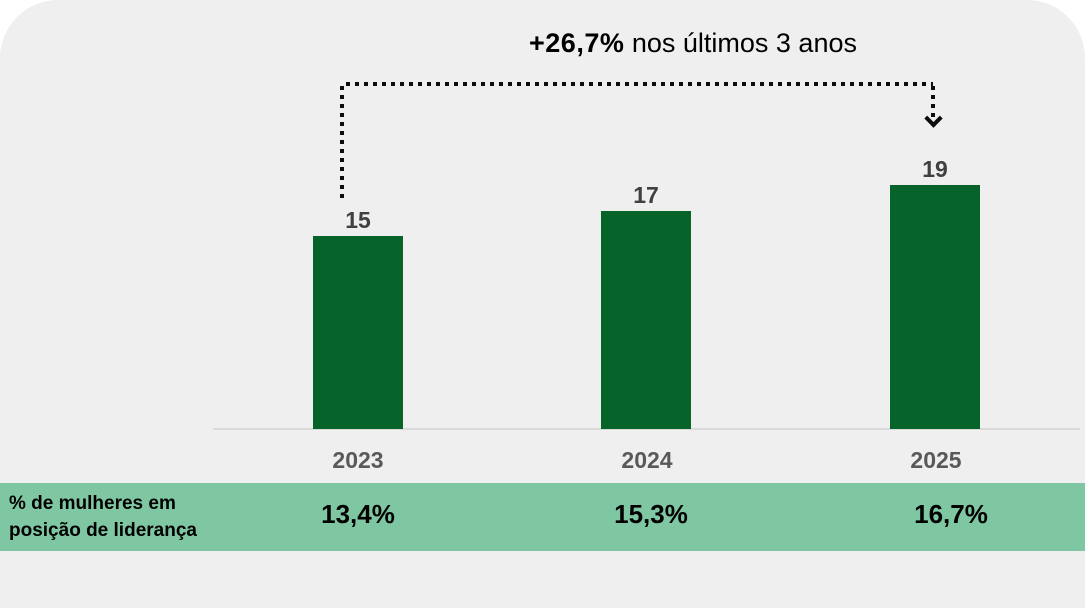  Describe the element at coordinates (646, 320) in the screenshot. I see `bar-2024` at that location.